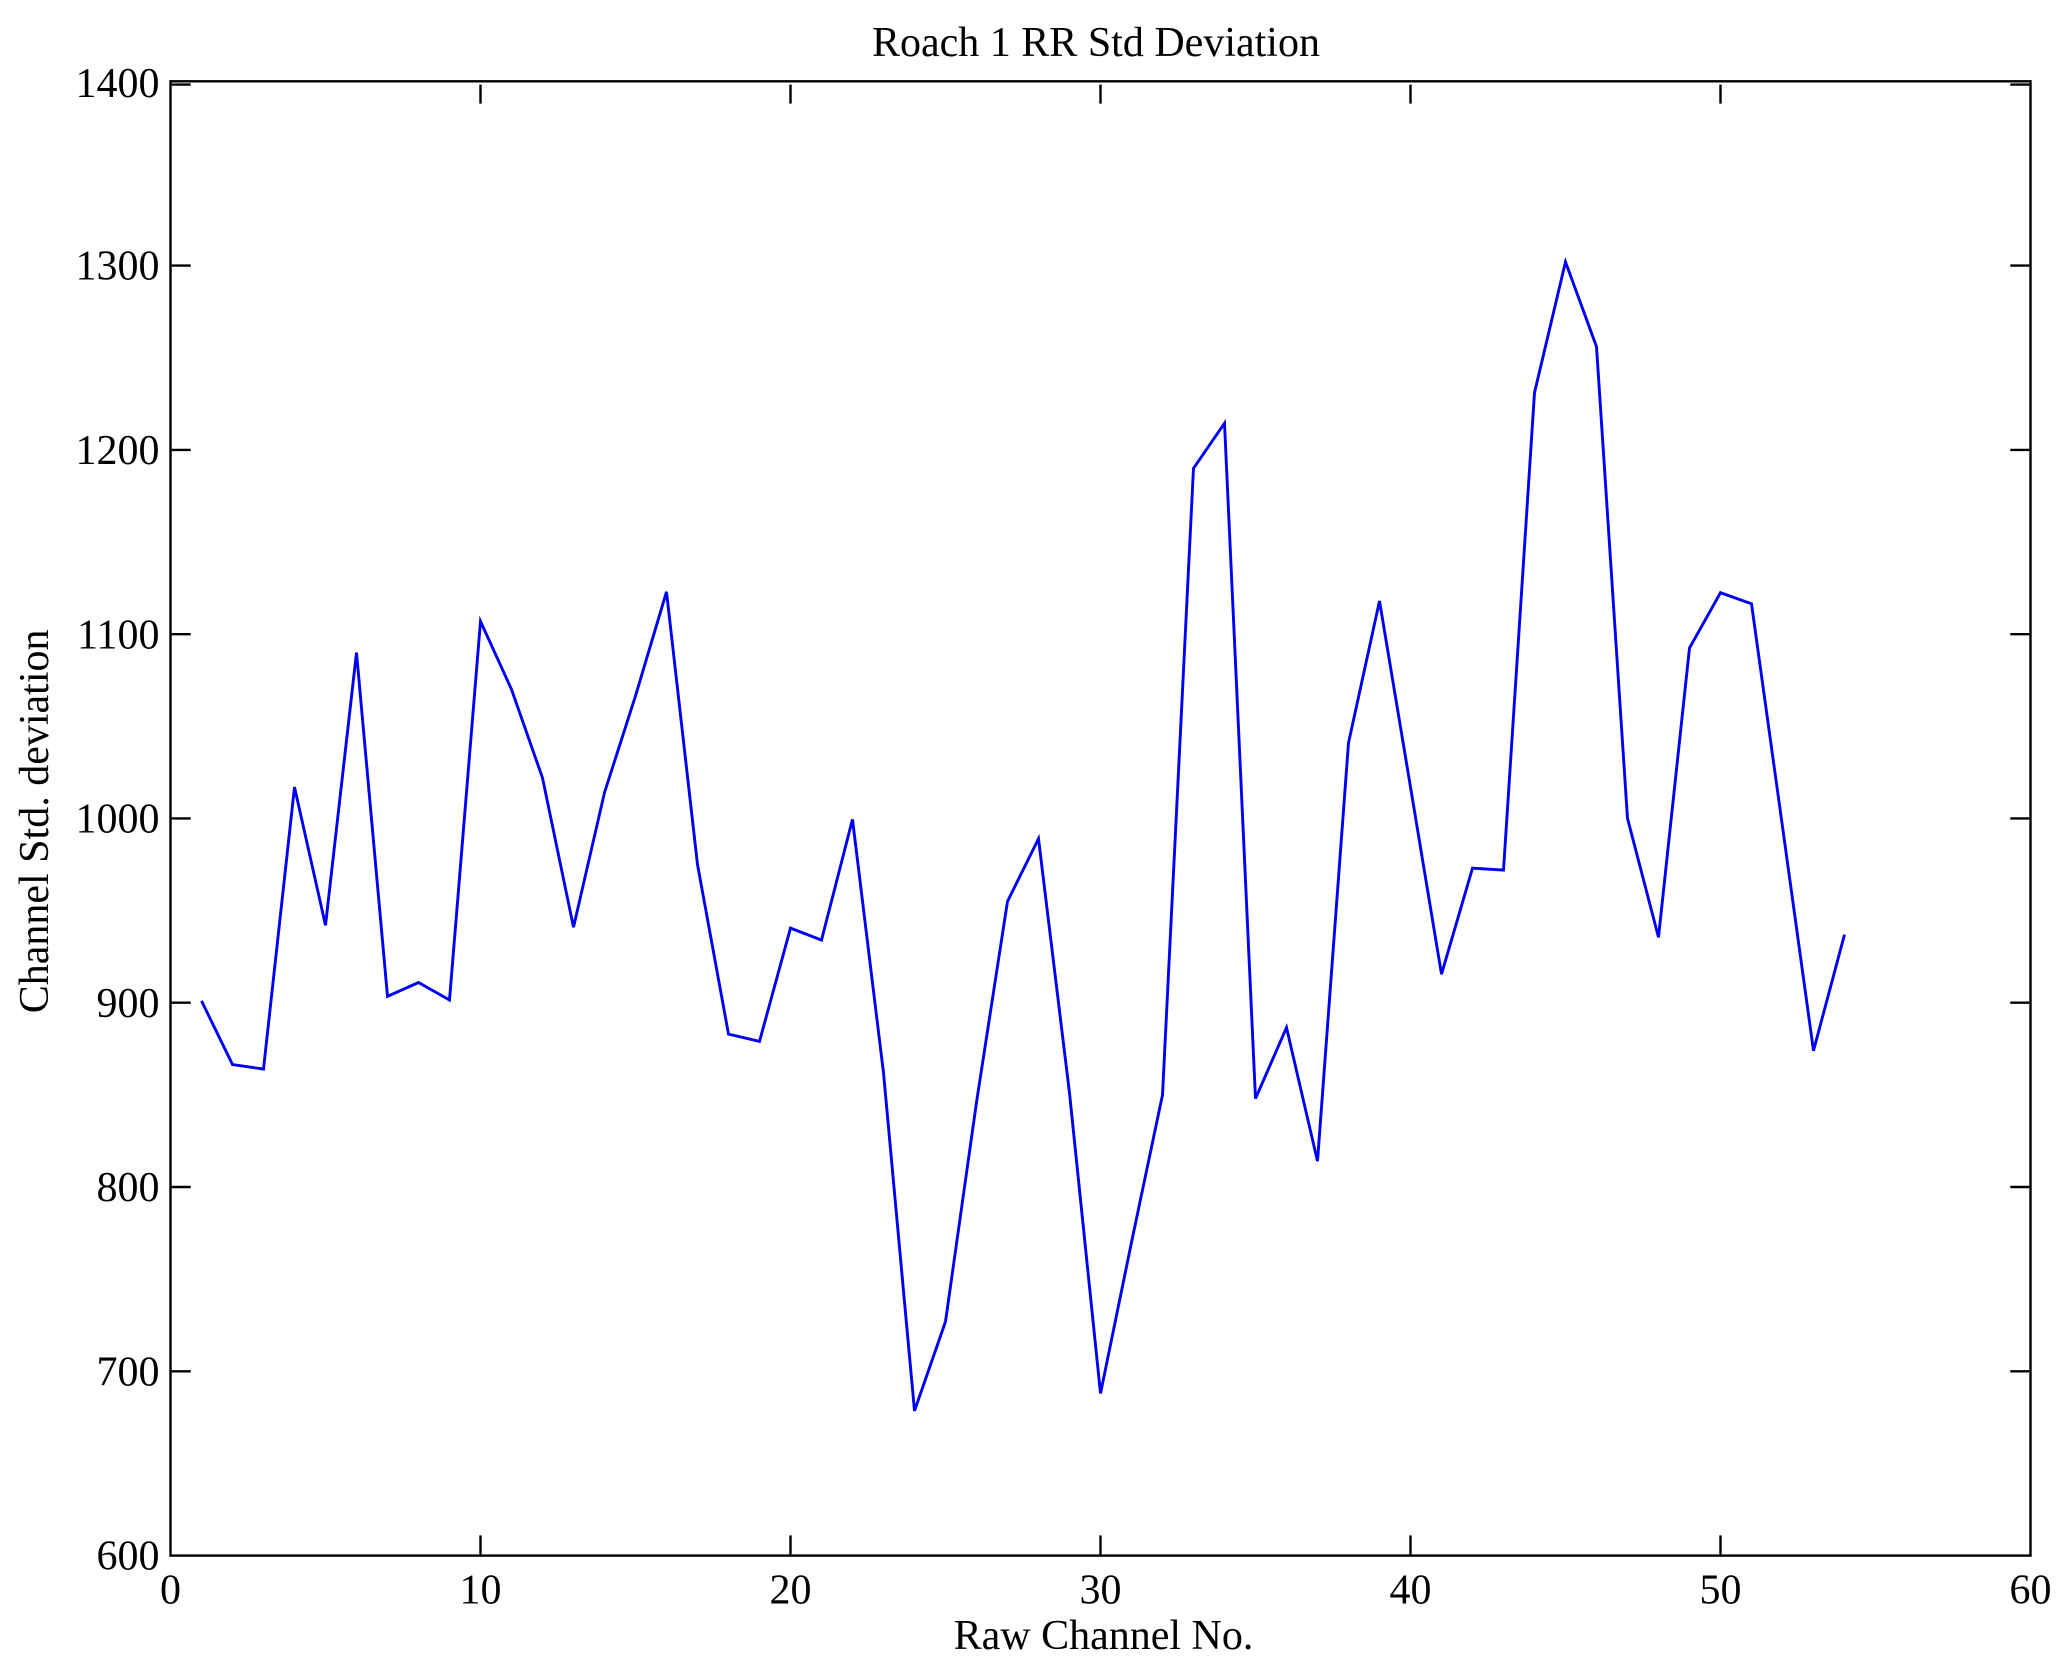 This screenshot has width=2067, height=1671. I want to click on svg-text: 1400, so click(118, 84).